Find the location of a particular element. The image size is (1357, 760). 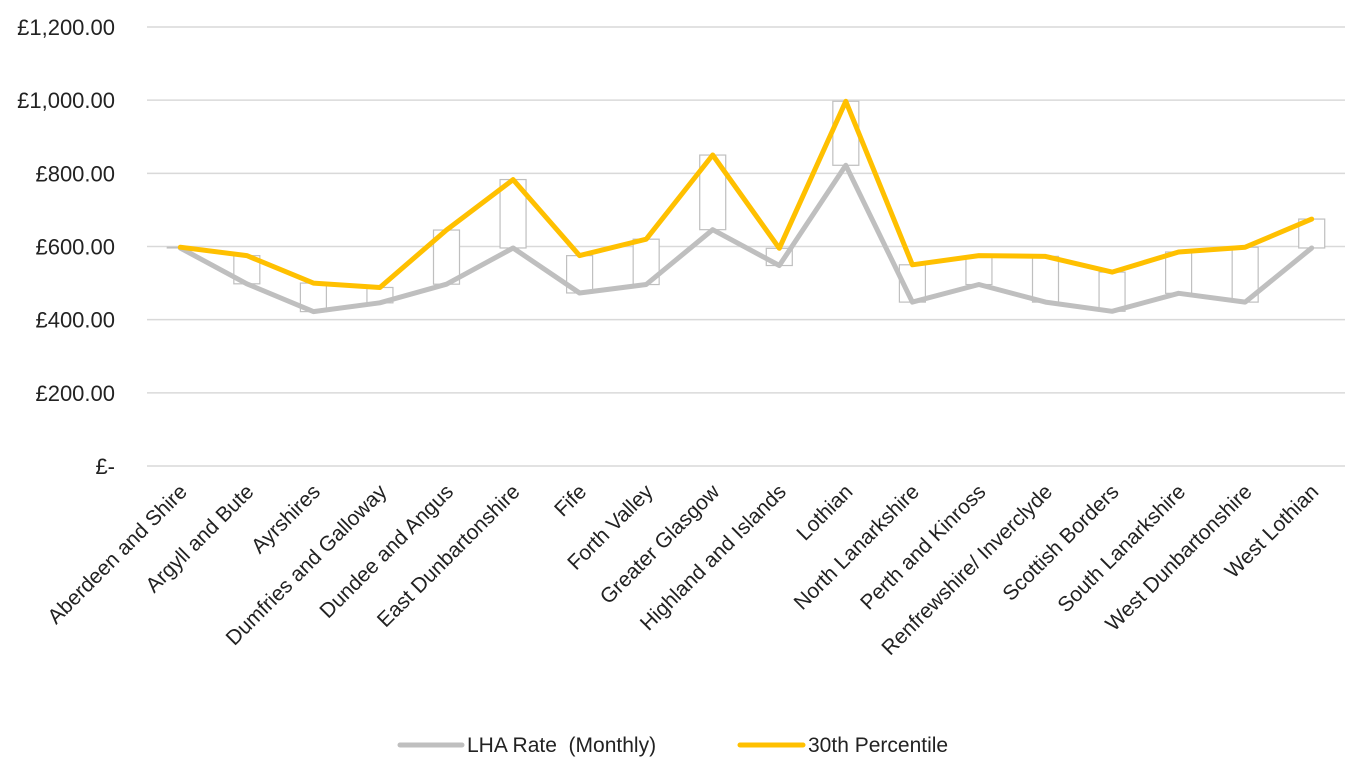

y-tick-label: £800.00 is located at coordinates (75, 173).